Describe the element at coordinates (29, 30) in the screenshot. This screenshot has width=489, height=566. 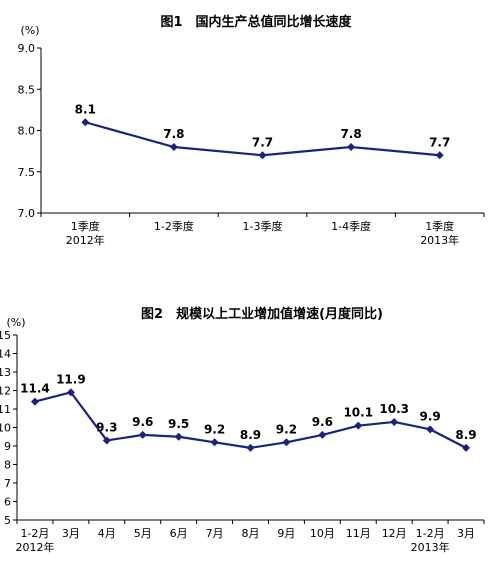
I see `chart1-unit-label: (%)` at that location.